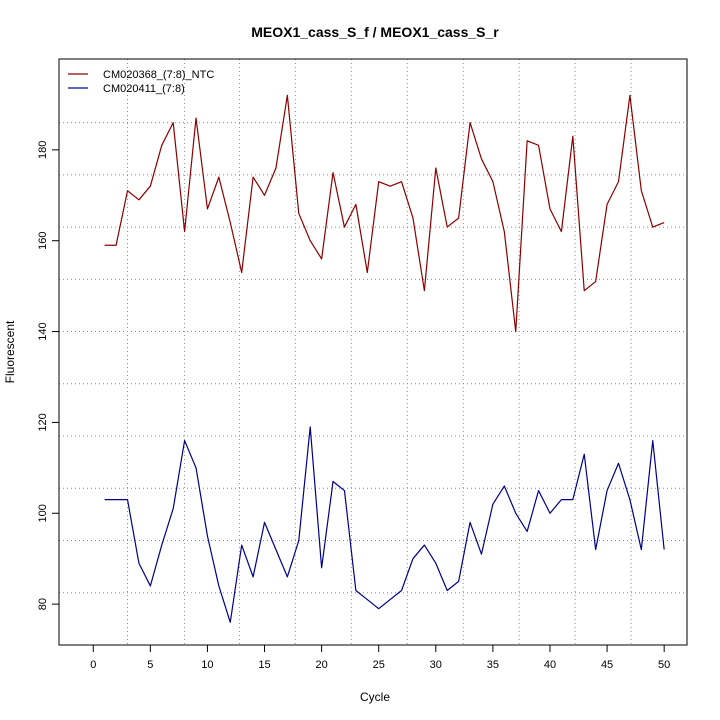  What do you see at coordinates (43, 513) in the screenshot?
I see `y-tick-label: 100` at bounding box center [43, 513].